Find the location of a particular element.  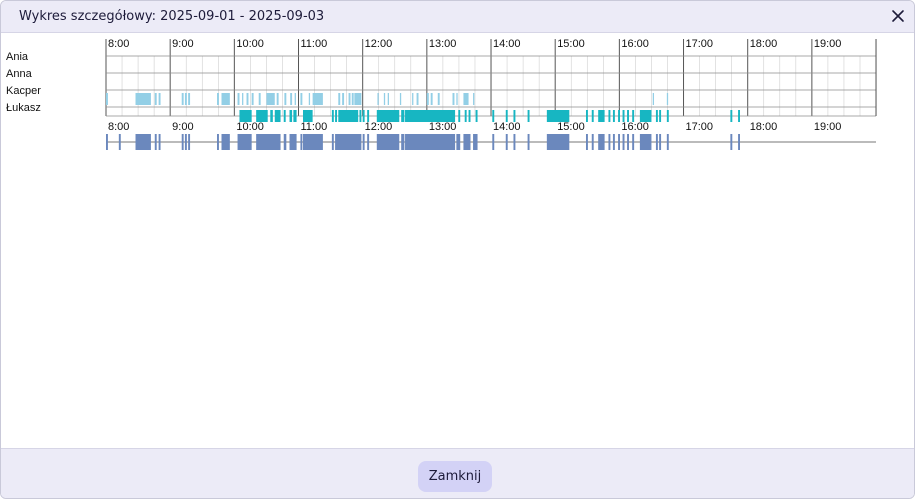

row-label: Łukasz is located at coordinates (23, 108).